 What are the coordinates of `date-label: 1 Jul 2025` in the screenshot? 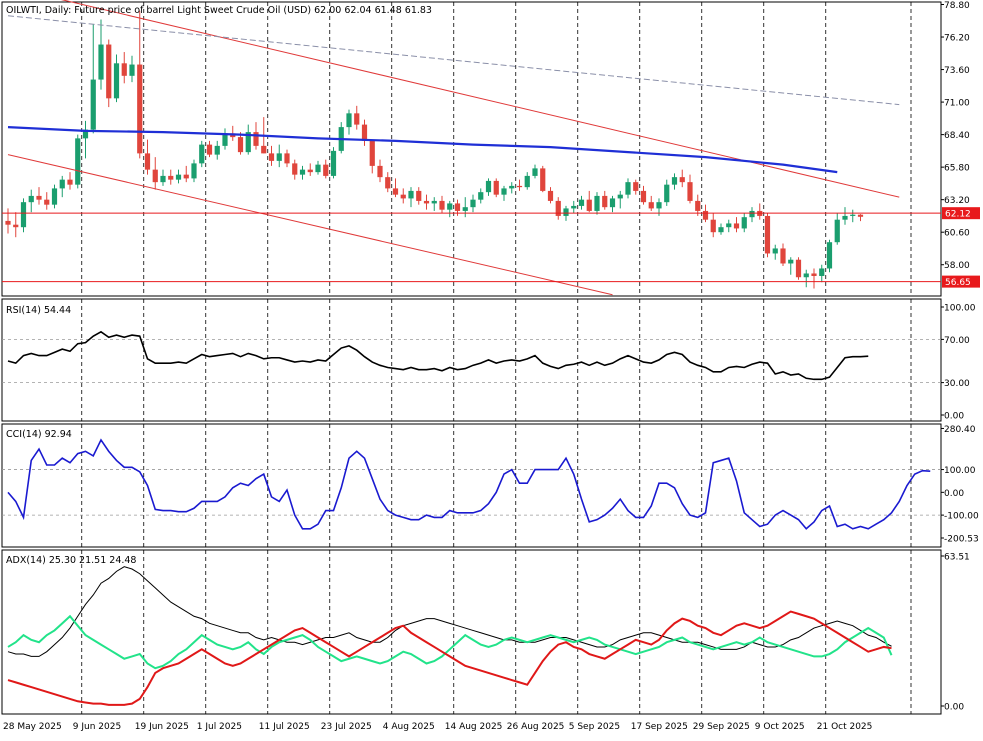 It's located at (219, 727).